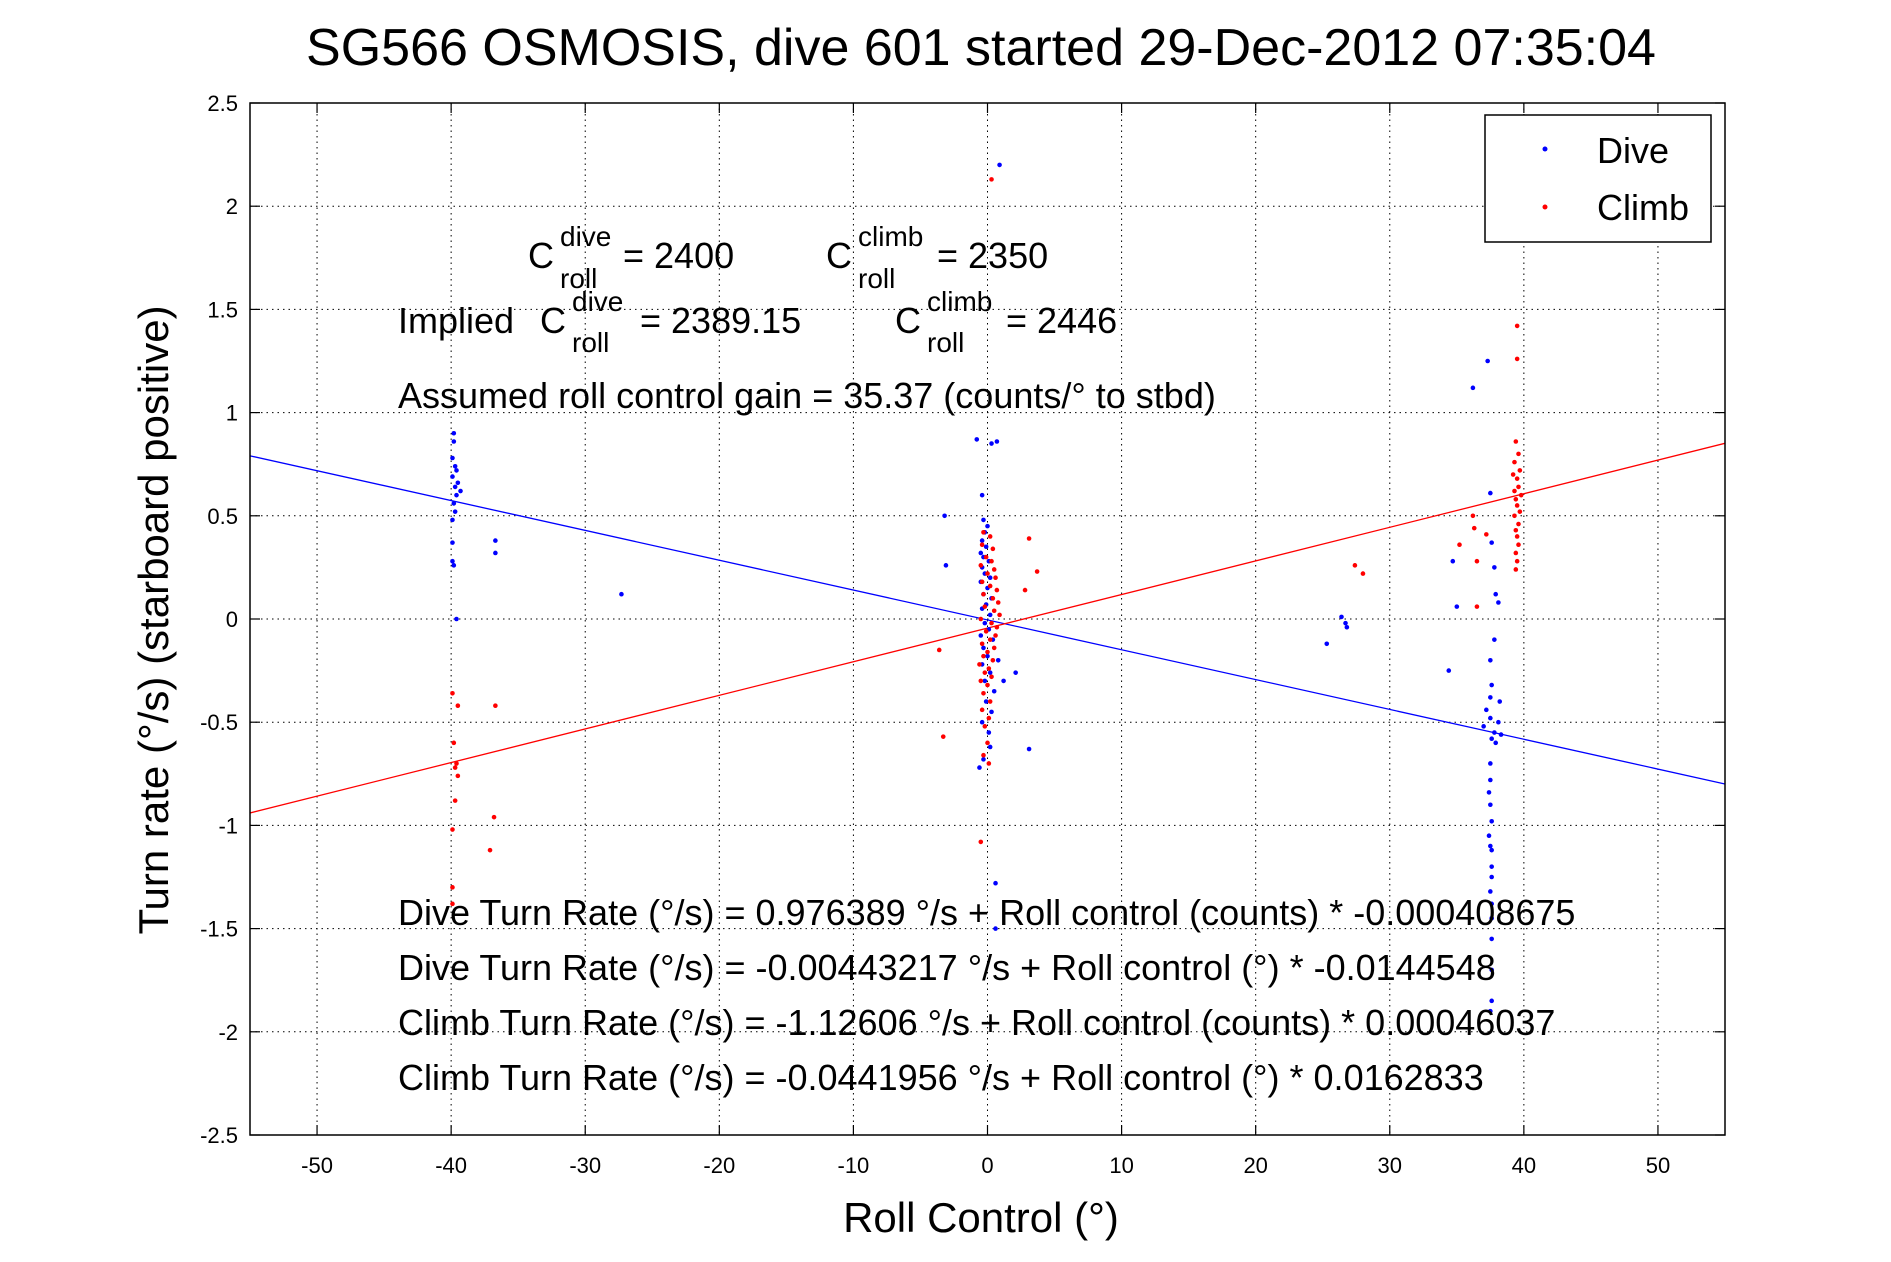  Describe the element at coordinates (456, 320) in the screenshot. I see `implied-prefix: Implied` at that location.